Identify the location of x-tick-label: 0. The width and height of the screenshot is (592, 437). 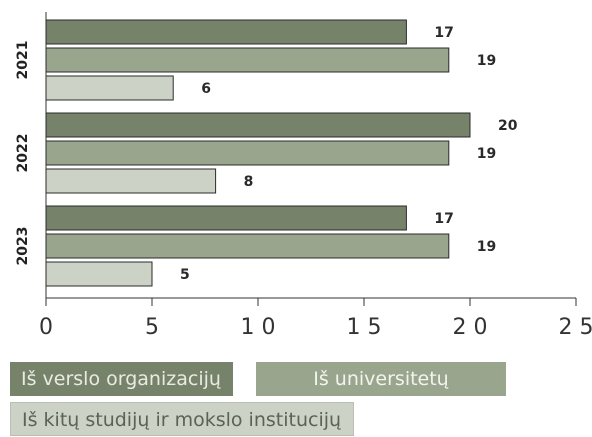
(46, 327).